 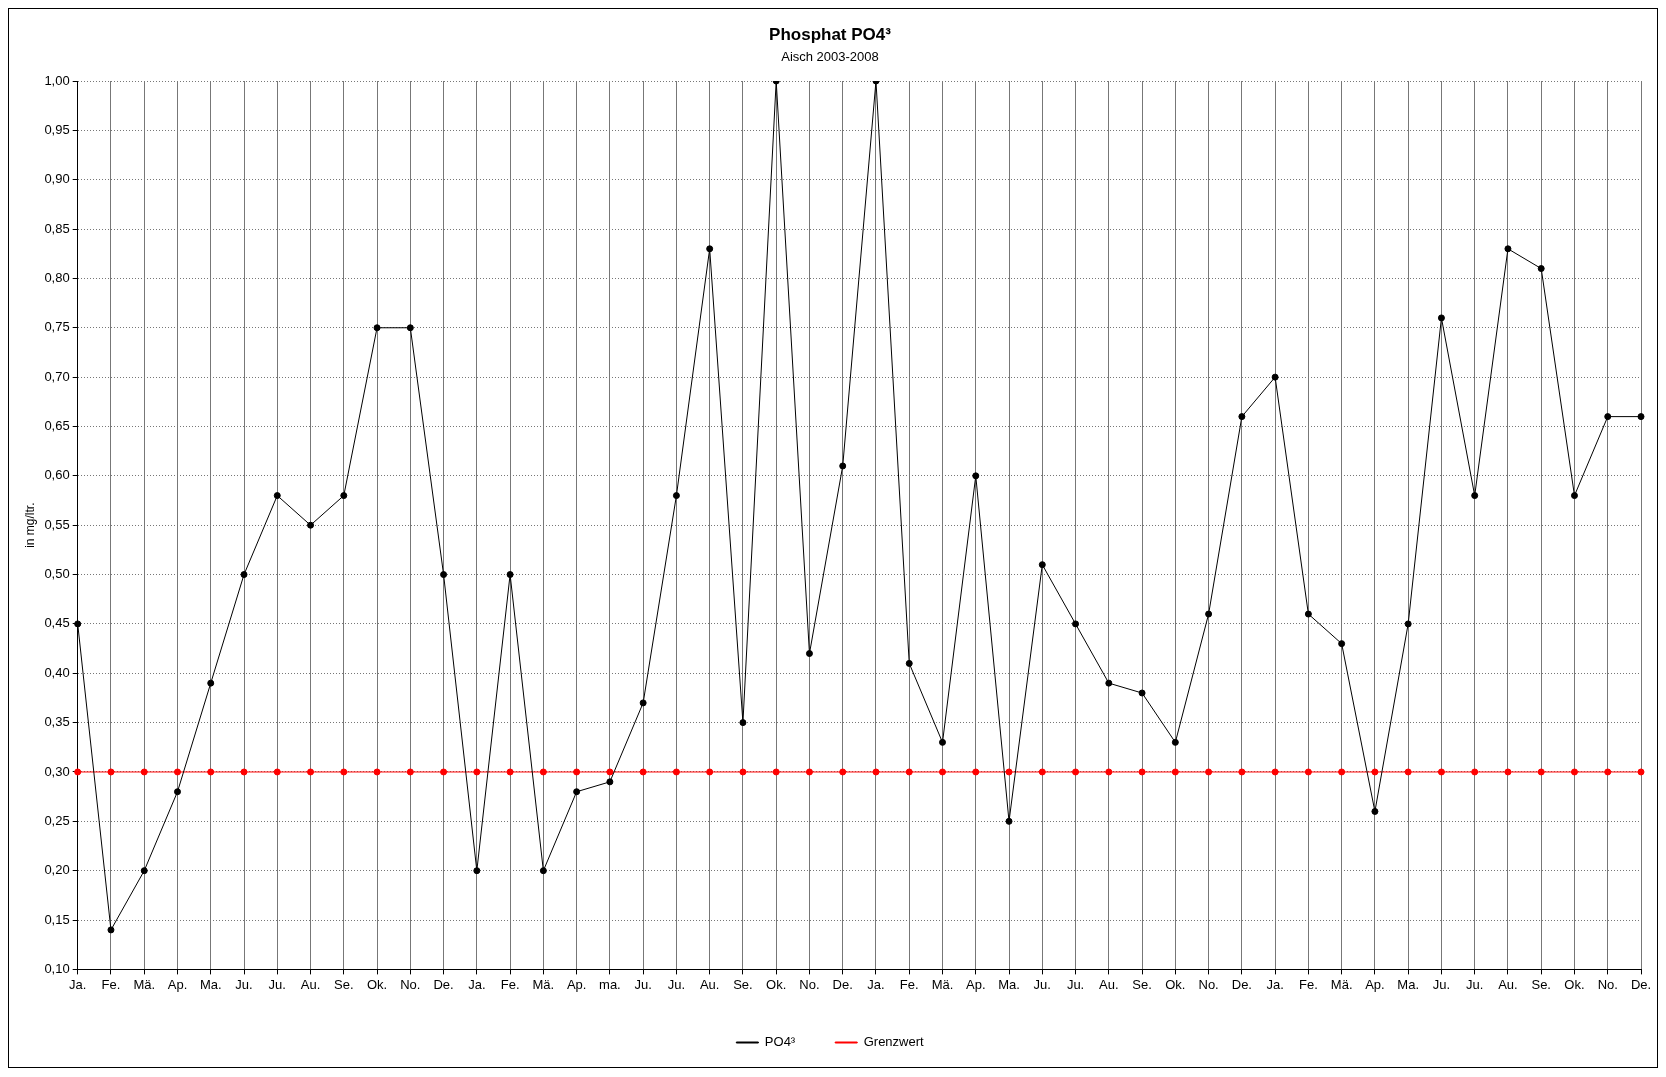 I want to click on y-tick-label: 0,85, so click(x=57, y=228).